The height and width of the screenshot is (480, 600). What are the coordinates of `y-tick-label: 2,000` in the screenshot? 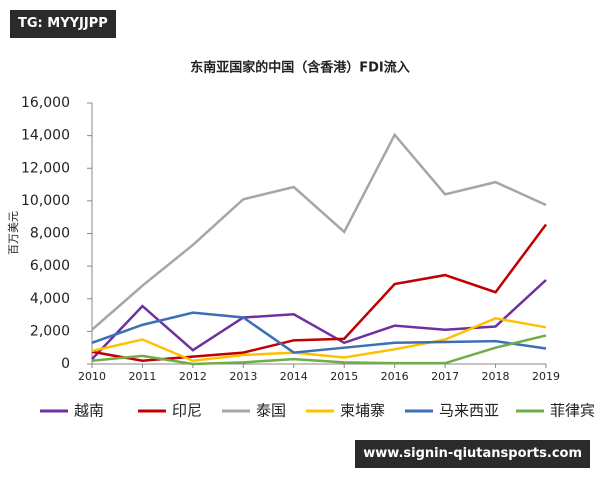 It's located at (50, 331).